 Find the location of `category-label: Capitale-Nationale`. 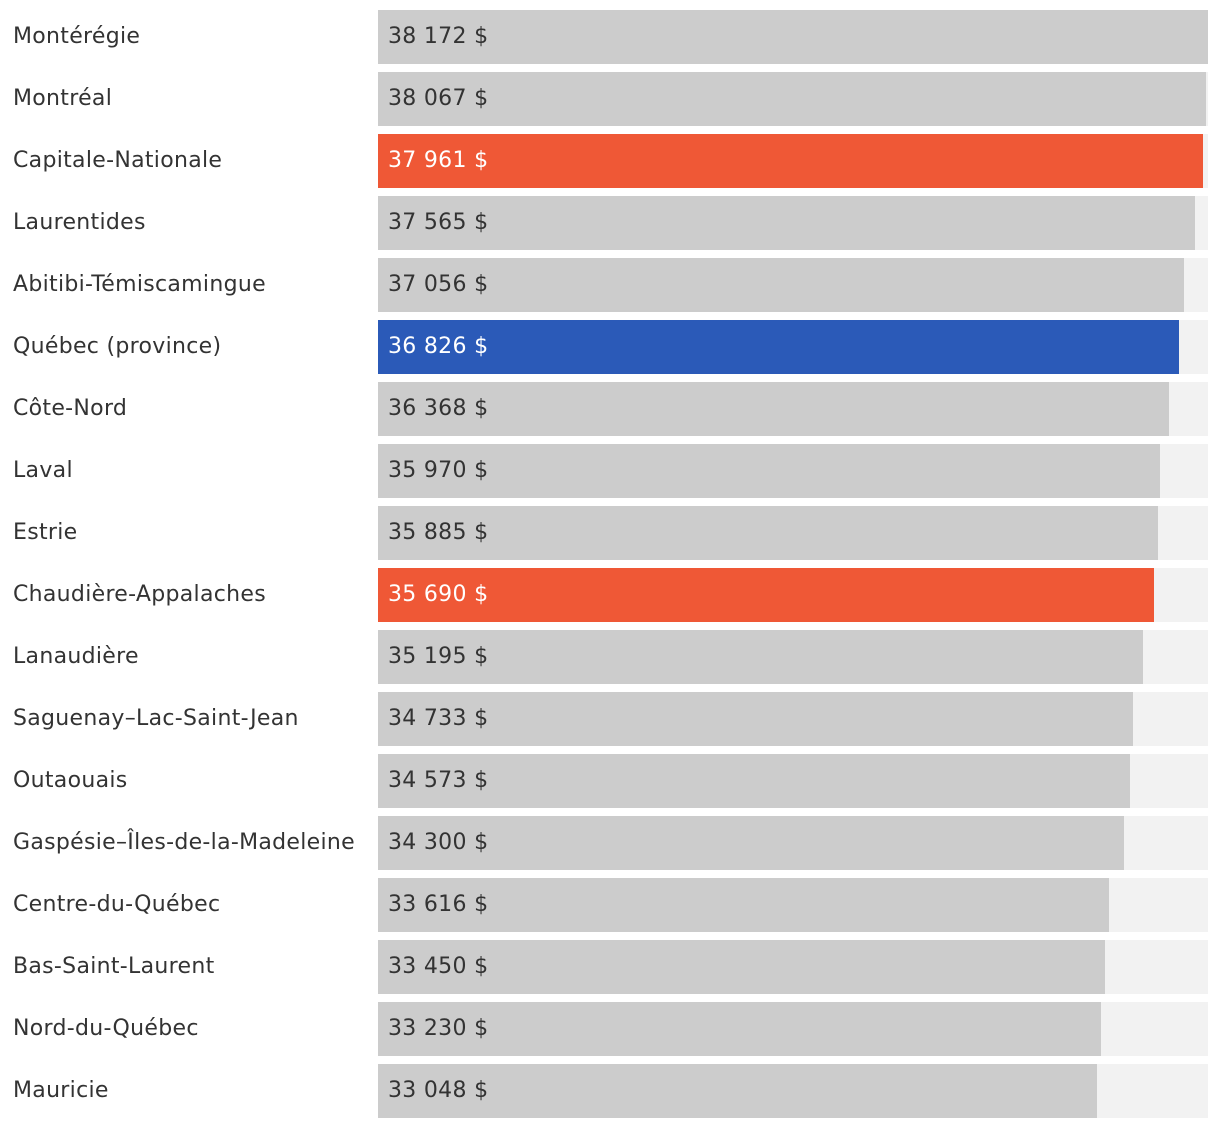

category-label: Capitale-Nationale is located at coordinates (118, 160).